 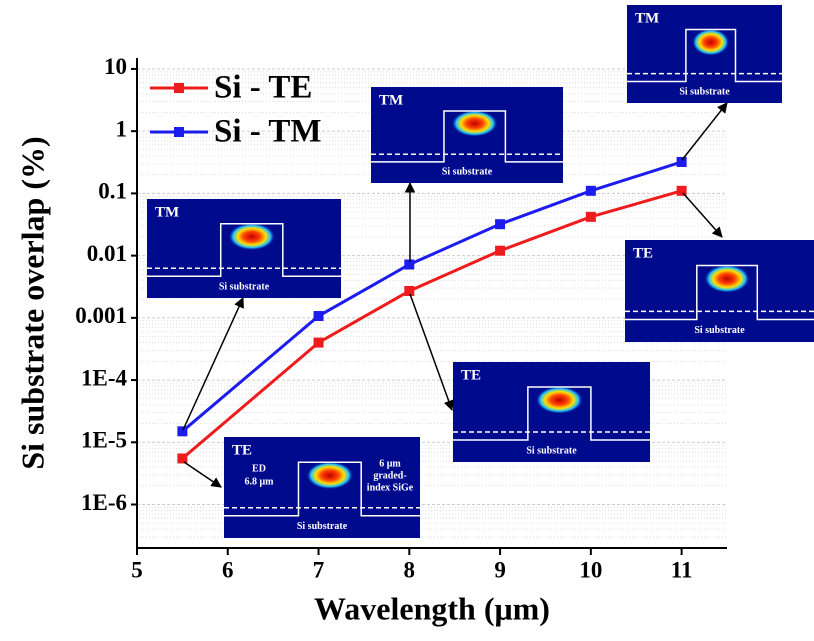 I want to click on y-tick-label: 0.1, so click(x=112, y=191).